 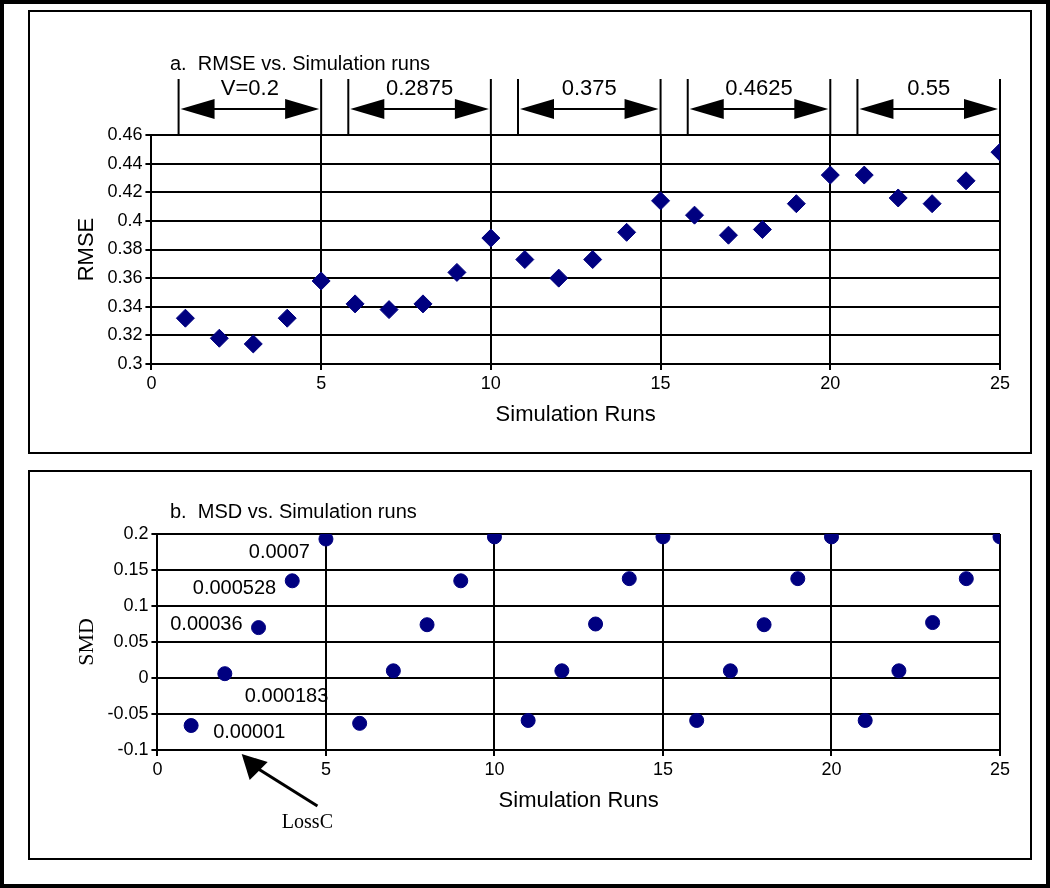 I want to click on chart-title: a. RMSE vs. Simulation runs, so click(x=300, y=63).